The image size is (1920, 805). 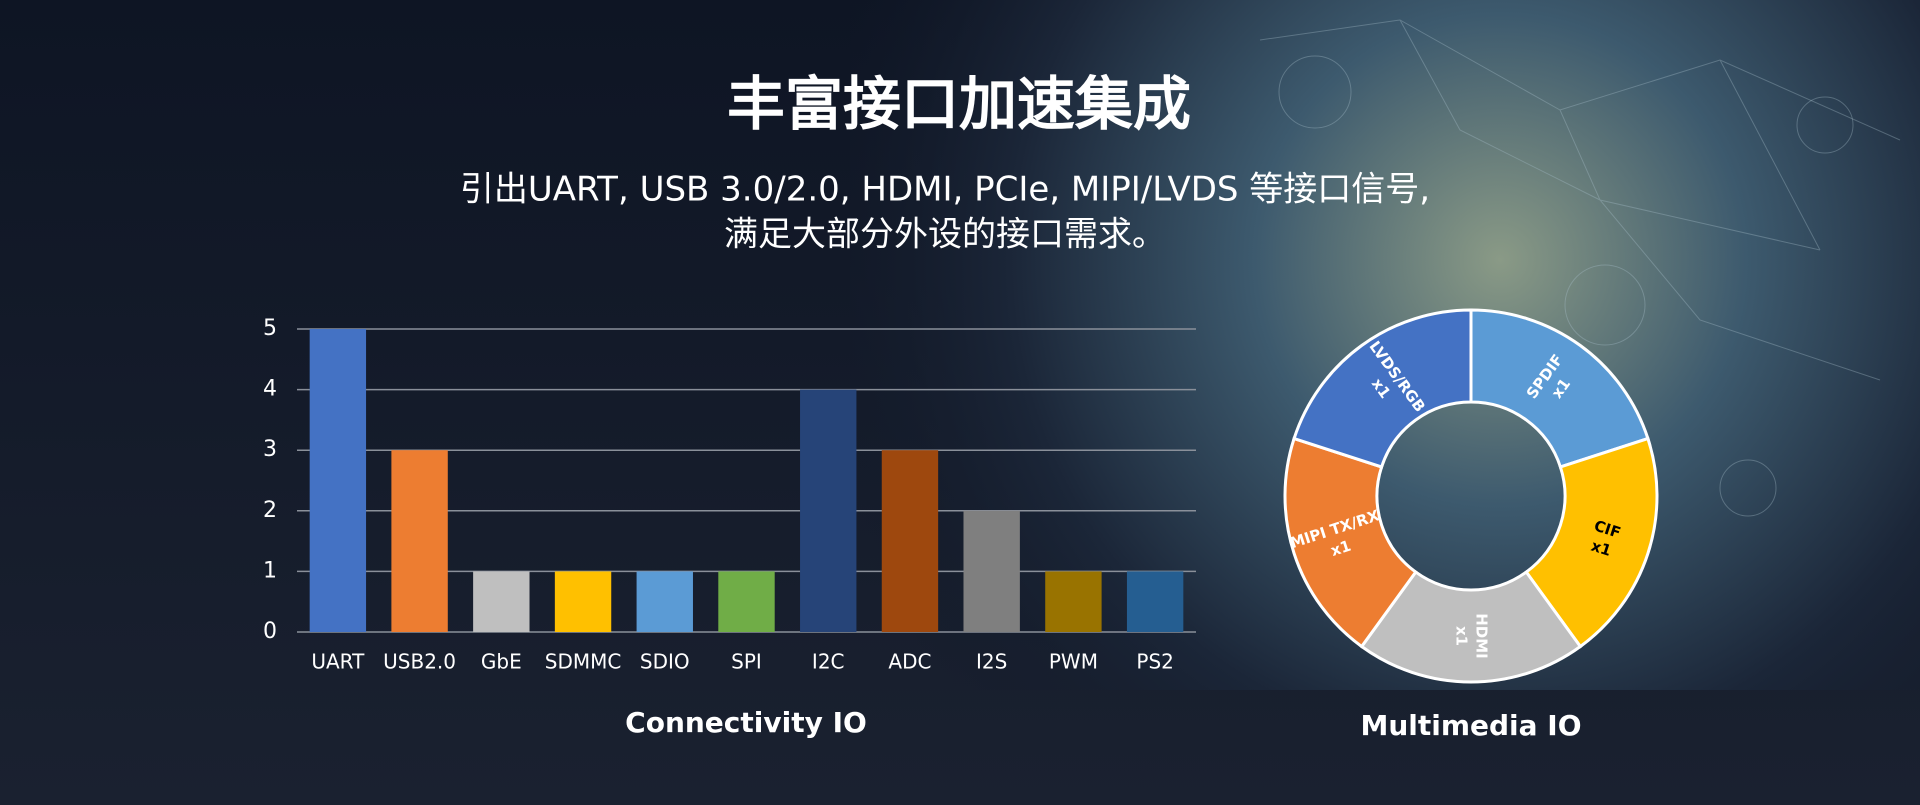 I want to click on slide-title: 丰富接口加速集成, so click(x=959, y=104).